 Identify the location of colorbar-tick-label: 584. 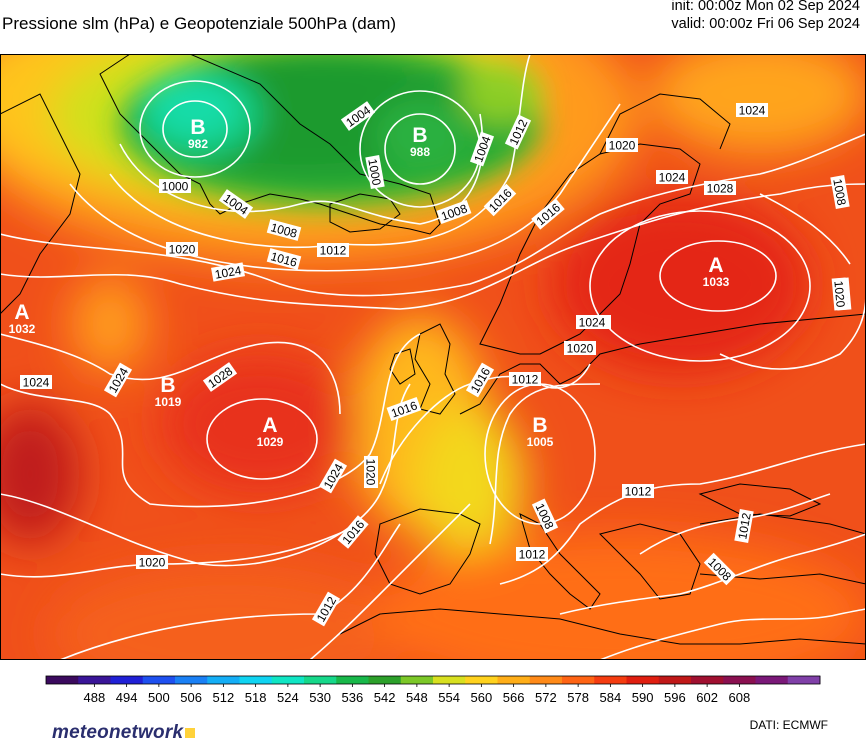
(611, 697).